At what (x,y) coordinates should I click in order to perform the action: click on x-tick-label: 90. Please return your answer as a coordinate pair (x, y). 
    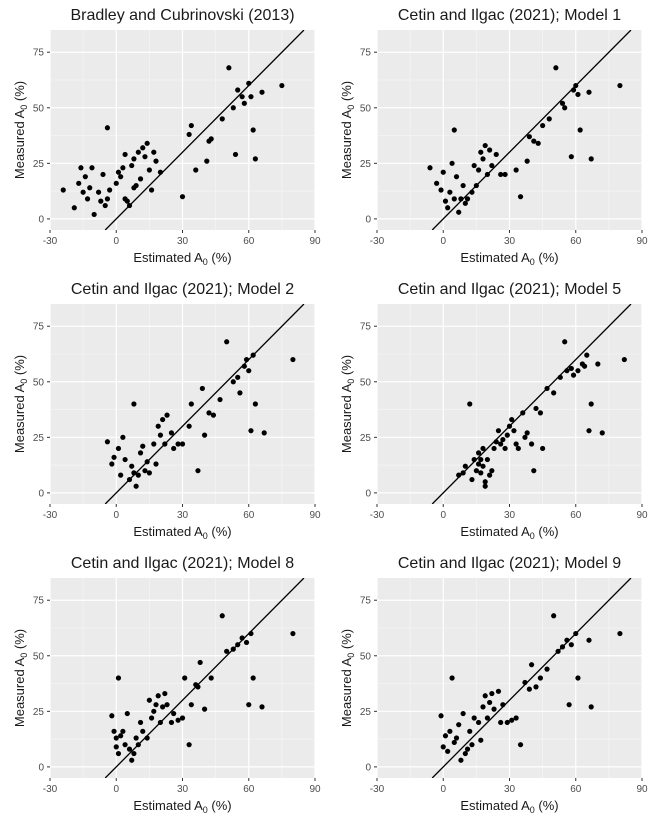
    Looking at the image, I should click on (642, 241).